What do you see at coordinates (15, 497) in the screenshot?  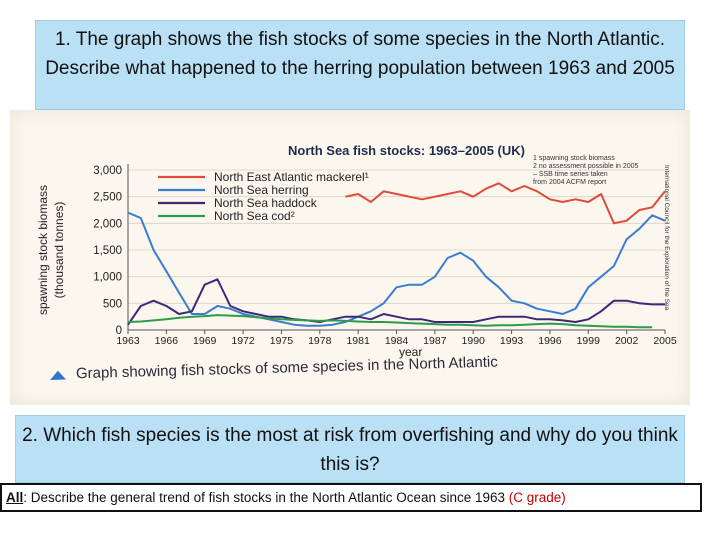 I see `all-task-label: All` at bounding box center [15, 497].